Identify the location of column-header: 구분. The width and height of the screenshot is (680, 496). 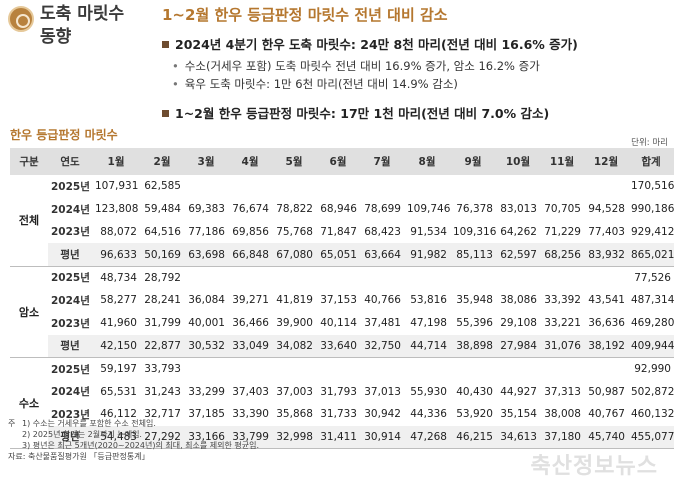
(29, 161).